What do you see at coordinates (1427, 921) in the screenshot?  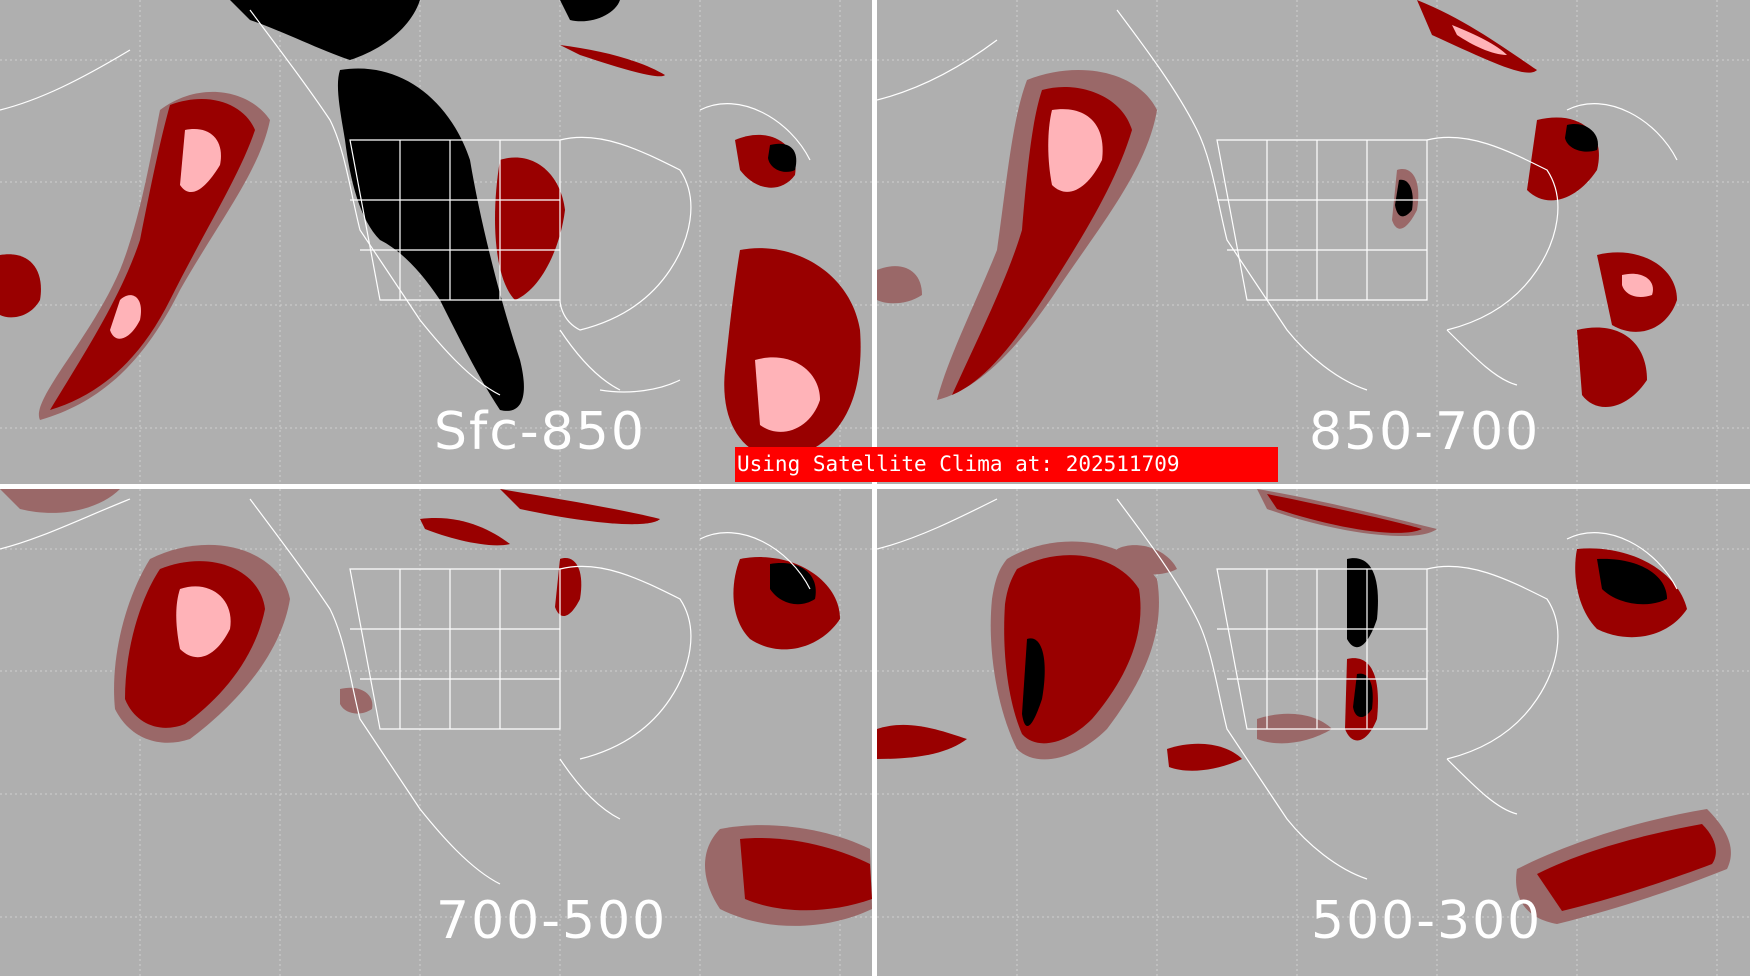 I see `layer-label-500-300: 500-300` at bounding box center [1427, 921].